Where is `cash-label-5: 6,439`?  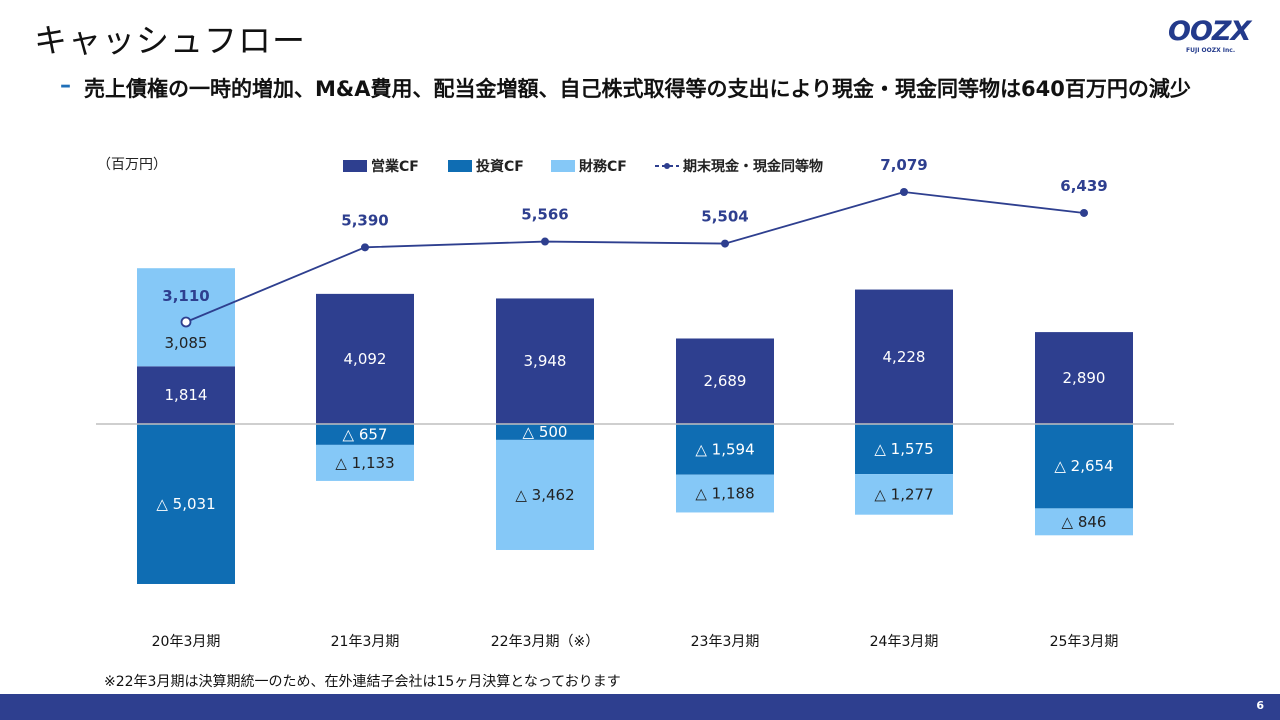 cash-label-5: 6,439 is located at coordinates (1083, 186).